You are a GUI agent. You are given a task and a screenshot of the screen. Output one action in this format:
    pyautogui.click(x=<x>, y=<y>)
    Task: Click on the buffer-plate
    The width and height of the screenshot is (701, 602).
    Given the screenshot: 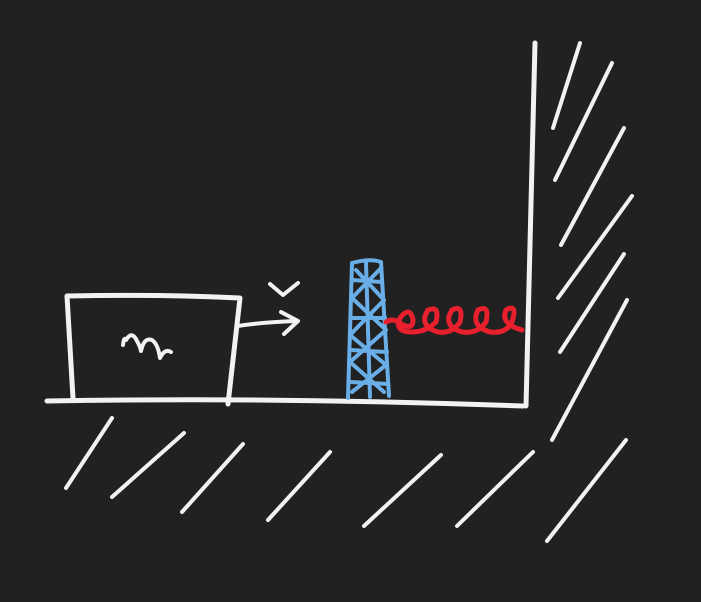 What is the action you would take?
    pyautogui.click(x=368, y=329)
    